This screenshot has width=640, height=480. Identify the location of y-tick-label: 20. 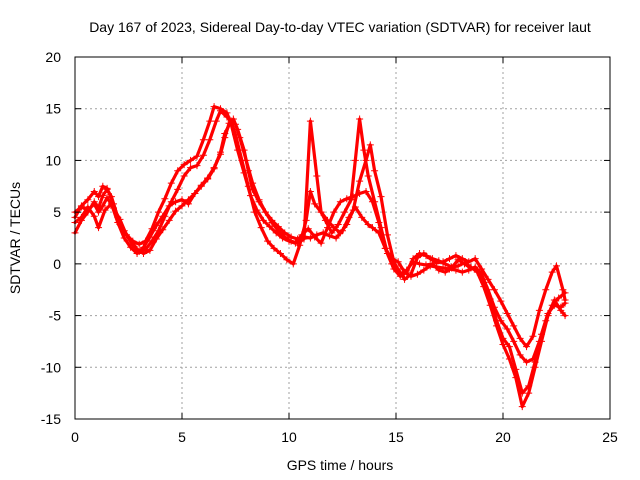
(53, 57).